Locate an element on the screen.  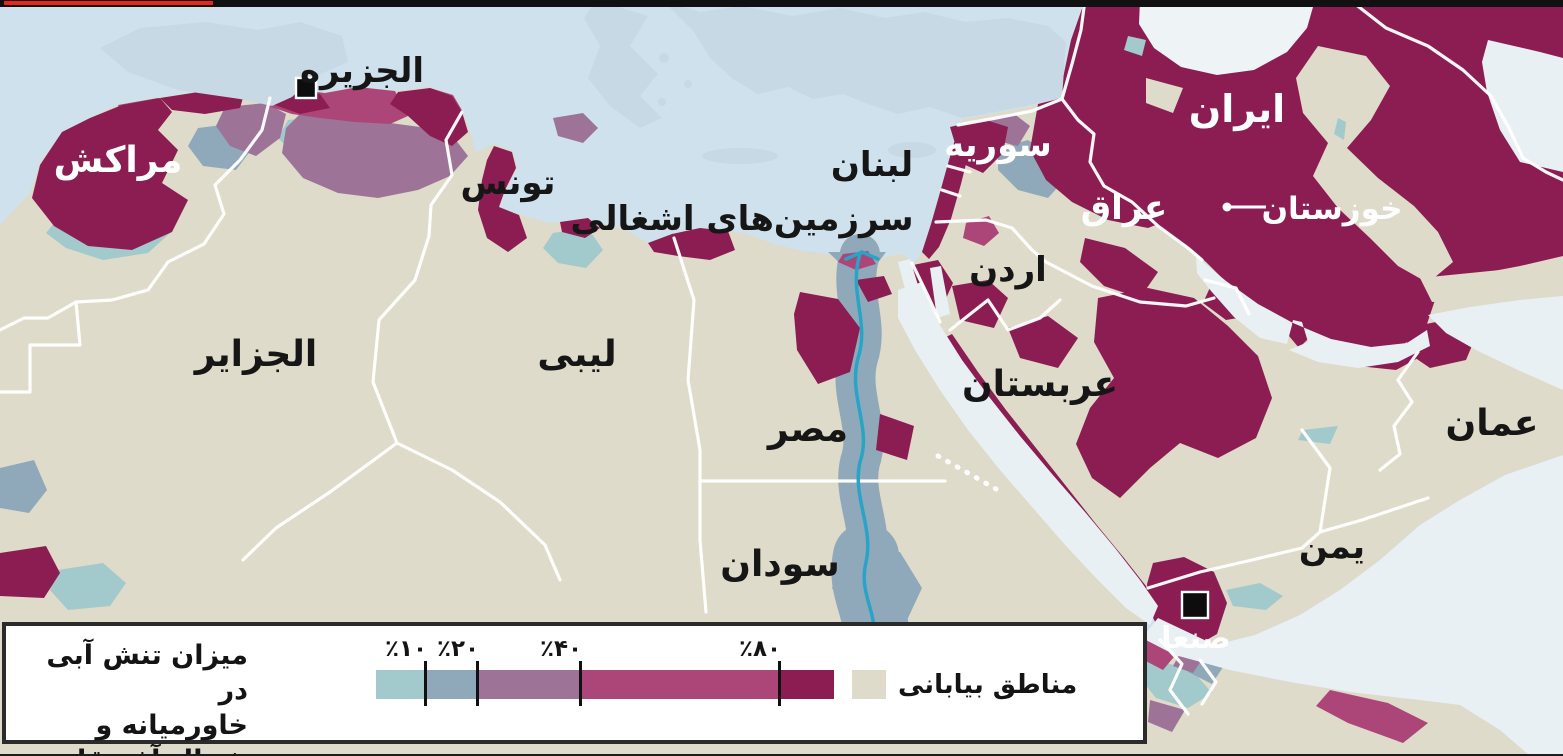
label-sudan: سودان is located at coordinates (780, 564).